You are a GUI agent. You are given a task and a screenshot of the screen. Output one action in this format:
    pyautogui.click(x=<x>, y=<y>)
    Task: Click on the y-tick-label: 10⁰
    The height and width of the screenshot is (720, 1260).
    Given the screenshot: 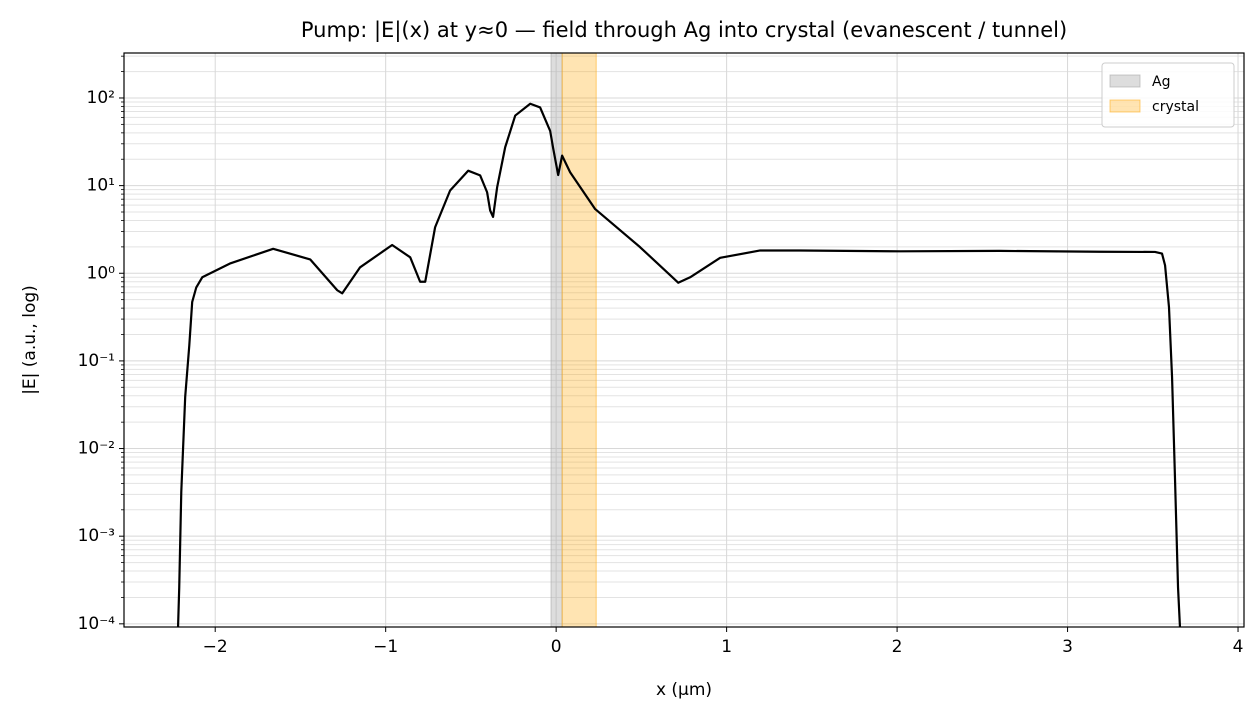 What is the action you would take?
    pyautogui.click(x=101, y=273)
    